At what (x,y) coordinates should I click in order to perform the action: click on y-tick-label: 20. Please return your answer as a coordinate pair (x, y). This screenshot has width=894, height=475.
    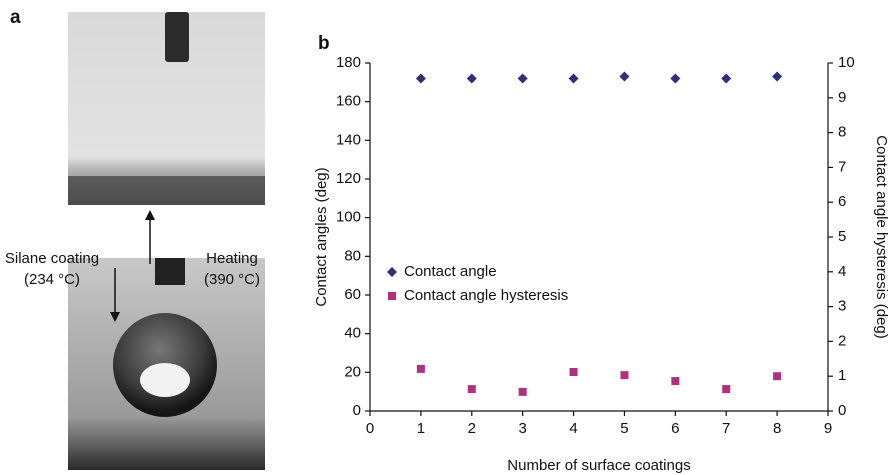
    Looking at the image, I should click on (352, 371).